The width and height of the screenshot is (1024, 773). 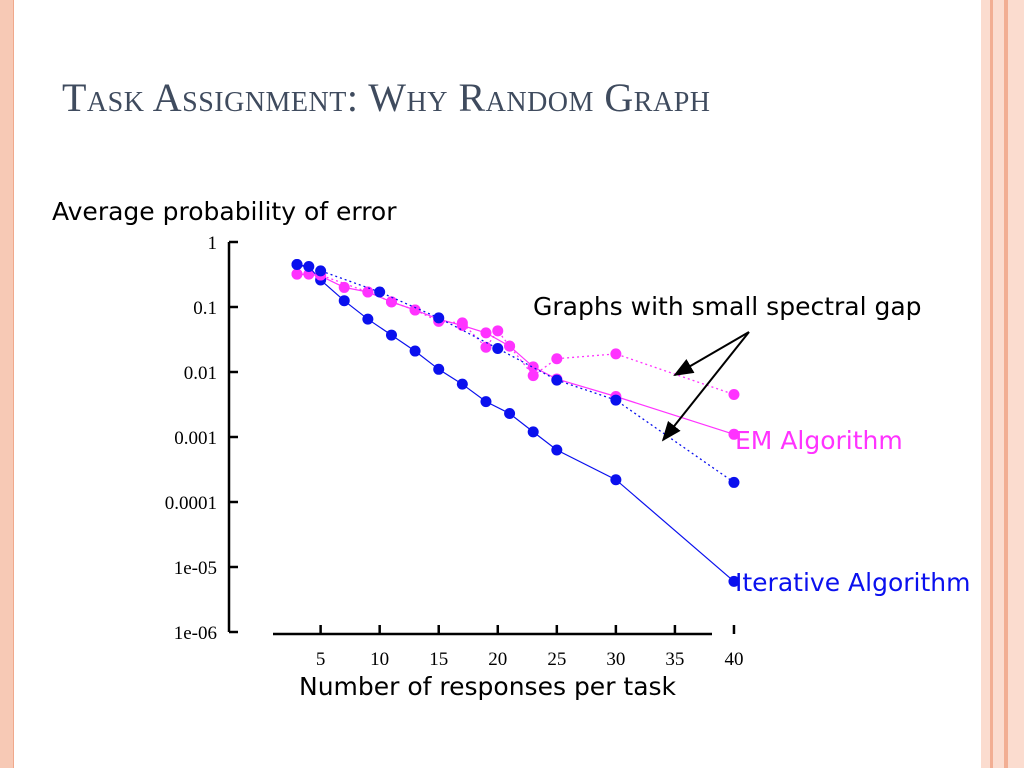 I want to click on spectral-gap-annotation: Graphs with small spectral gap, so click(x=727, y=306).